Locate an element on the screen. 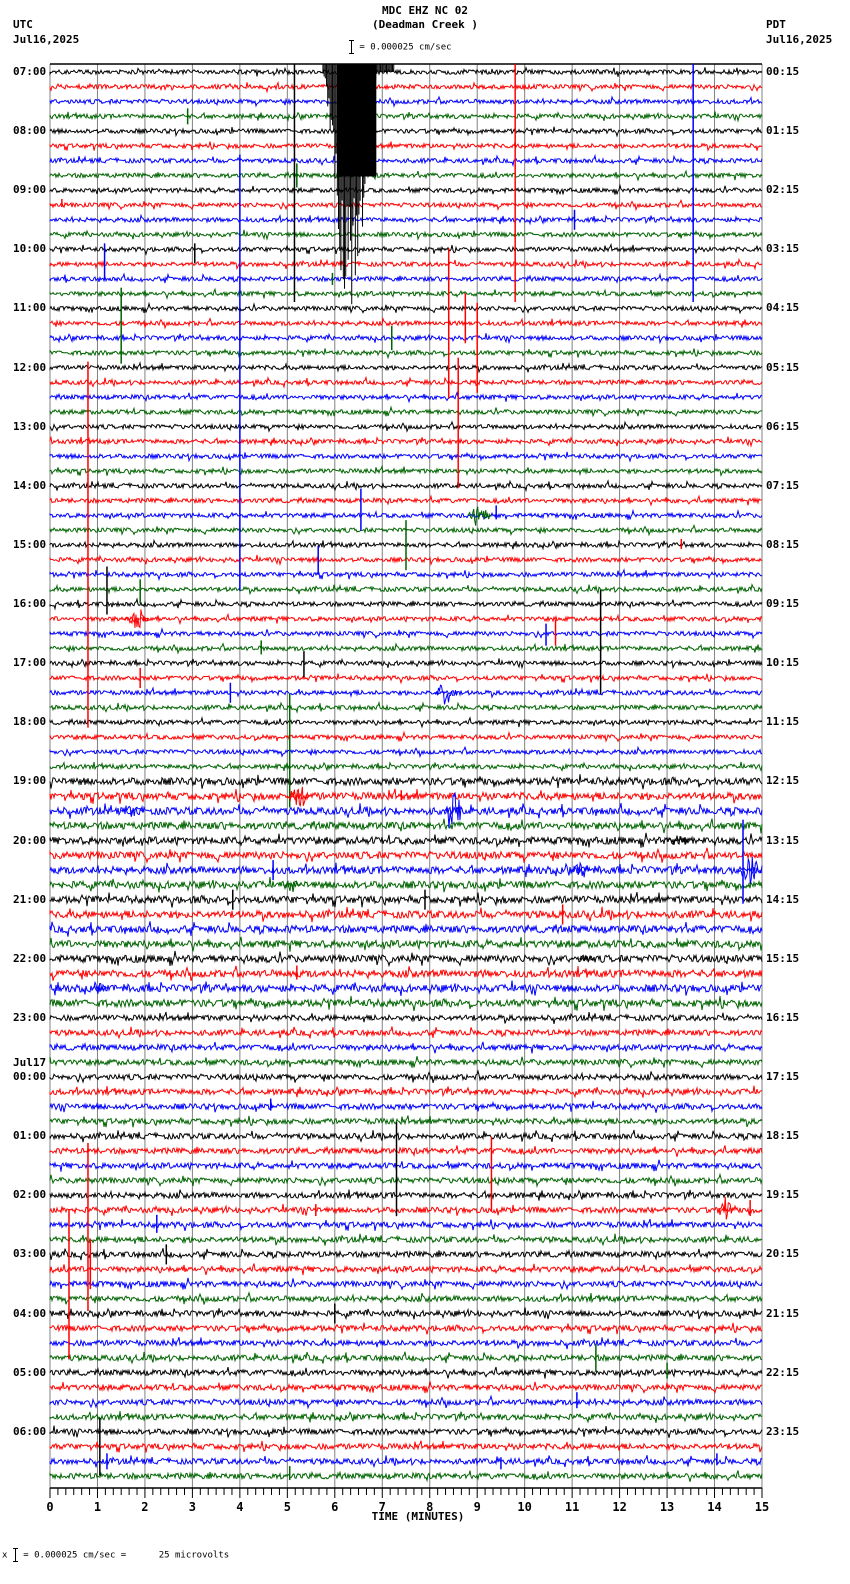  pdt-hour-label: 09:15 is located at coordinates (783, 604).